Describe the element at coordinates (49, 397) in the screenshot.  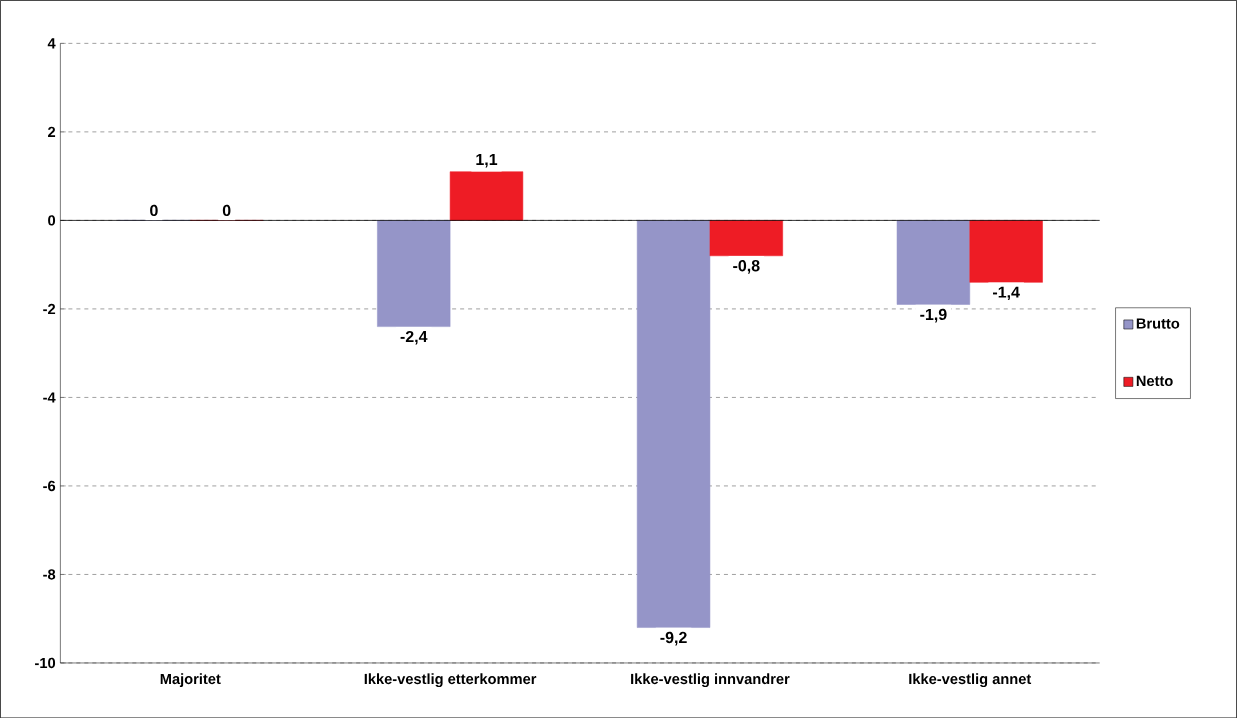
I see `y-tick-label: -4` at that location.